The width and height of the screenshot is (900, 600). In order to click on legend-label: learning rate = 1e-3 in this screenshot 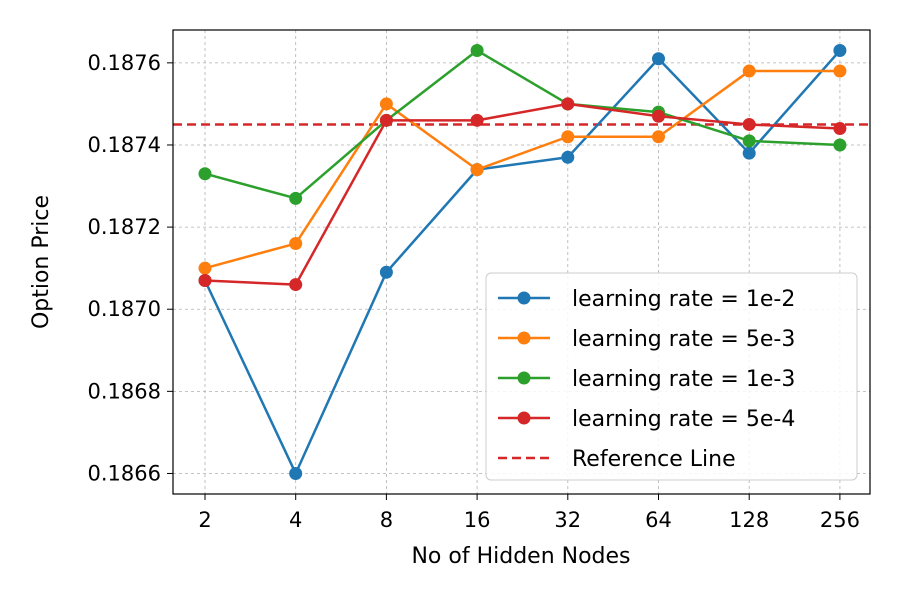, I will do `click(683, 379)`.